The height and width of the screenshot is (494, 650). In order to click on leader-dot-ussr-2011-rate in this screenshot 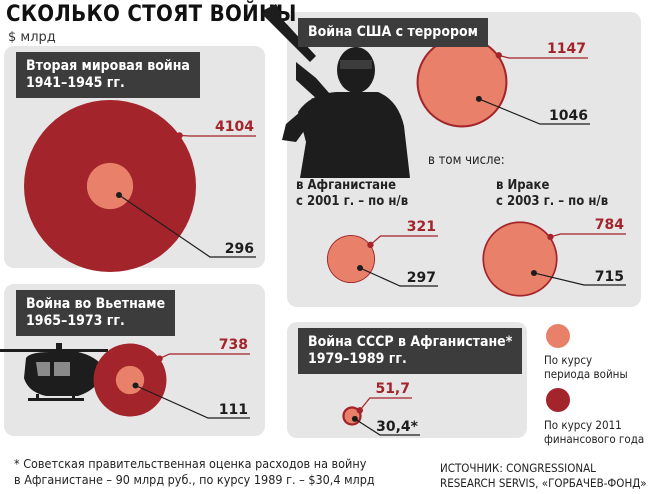, I will do `click(360, 410)`.